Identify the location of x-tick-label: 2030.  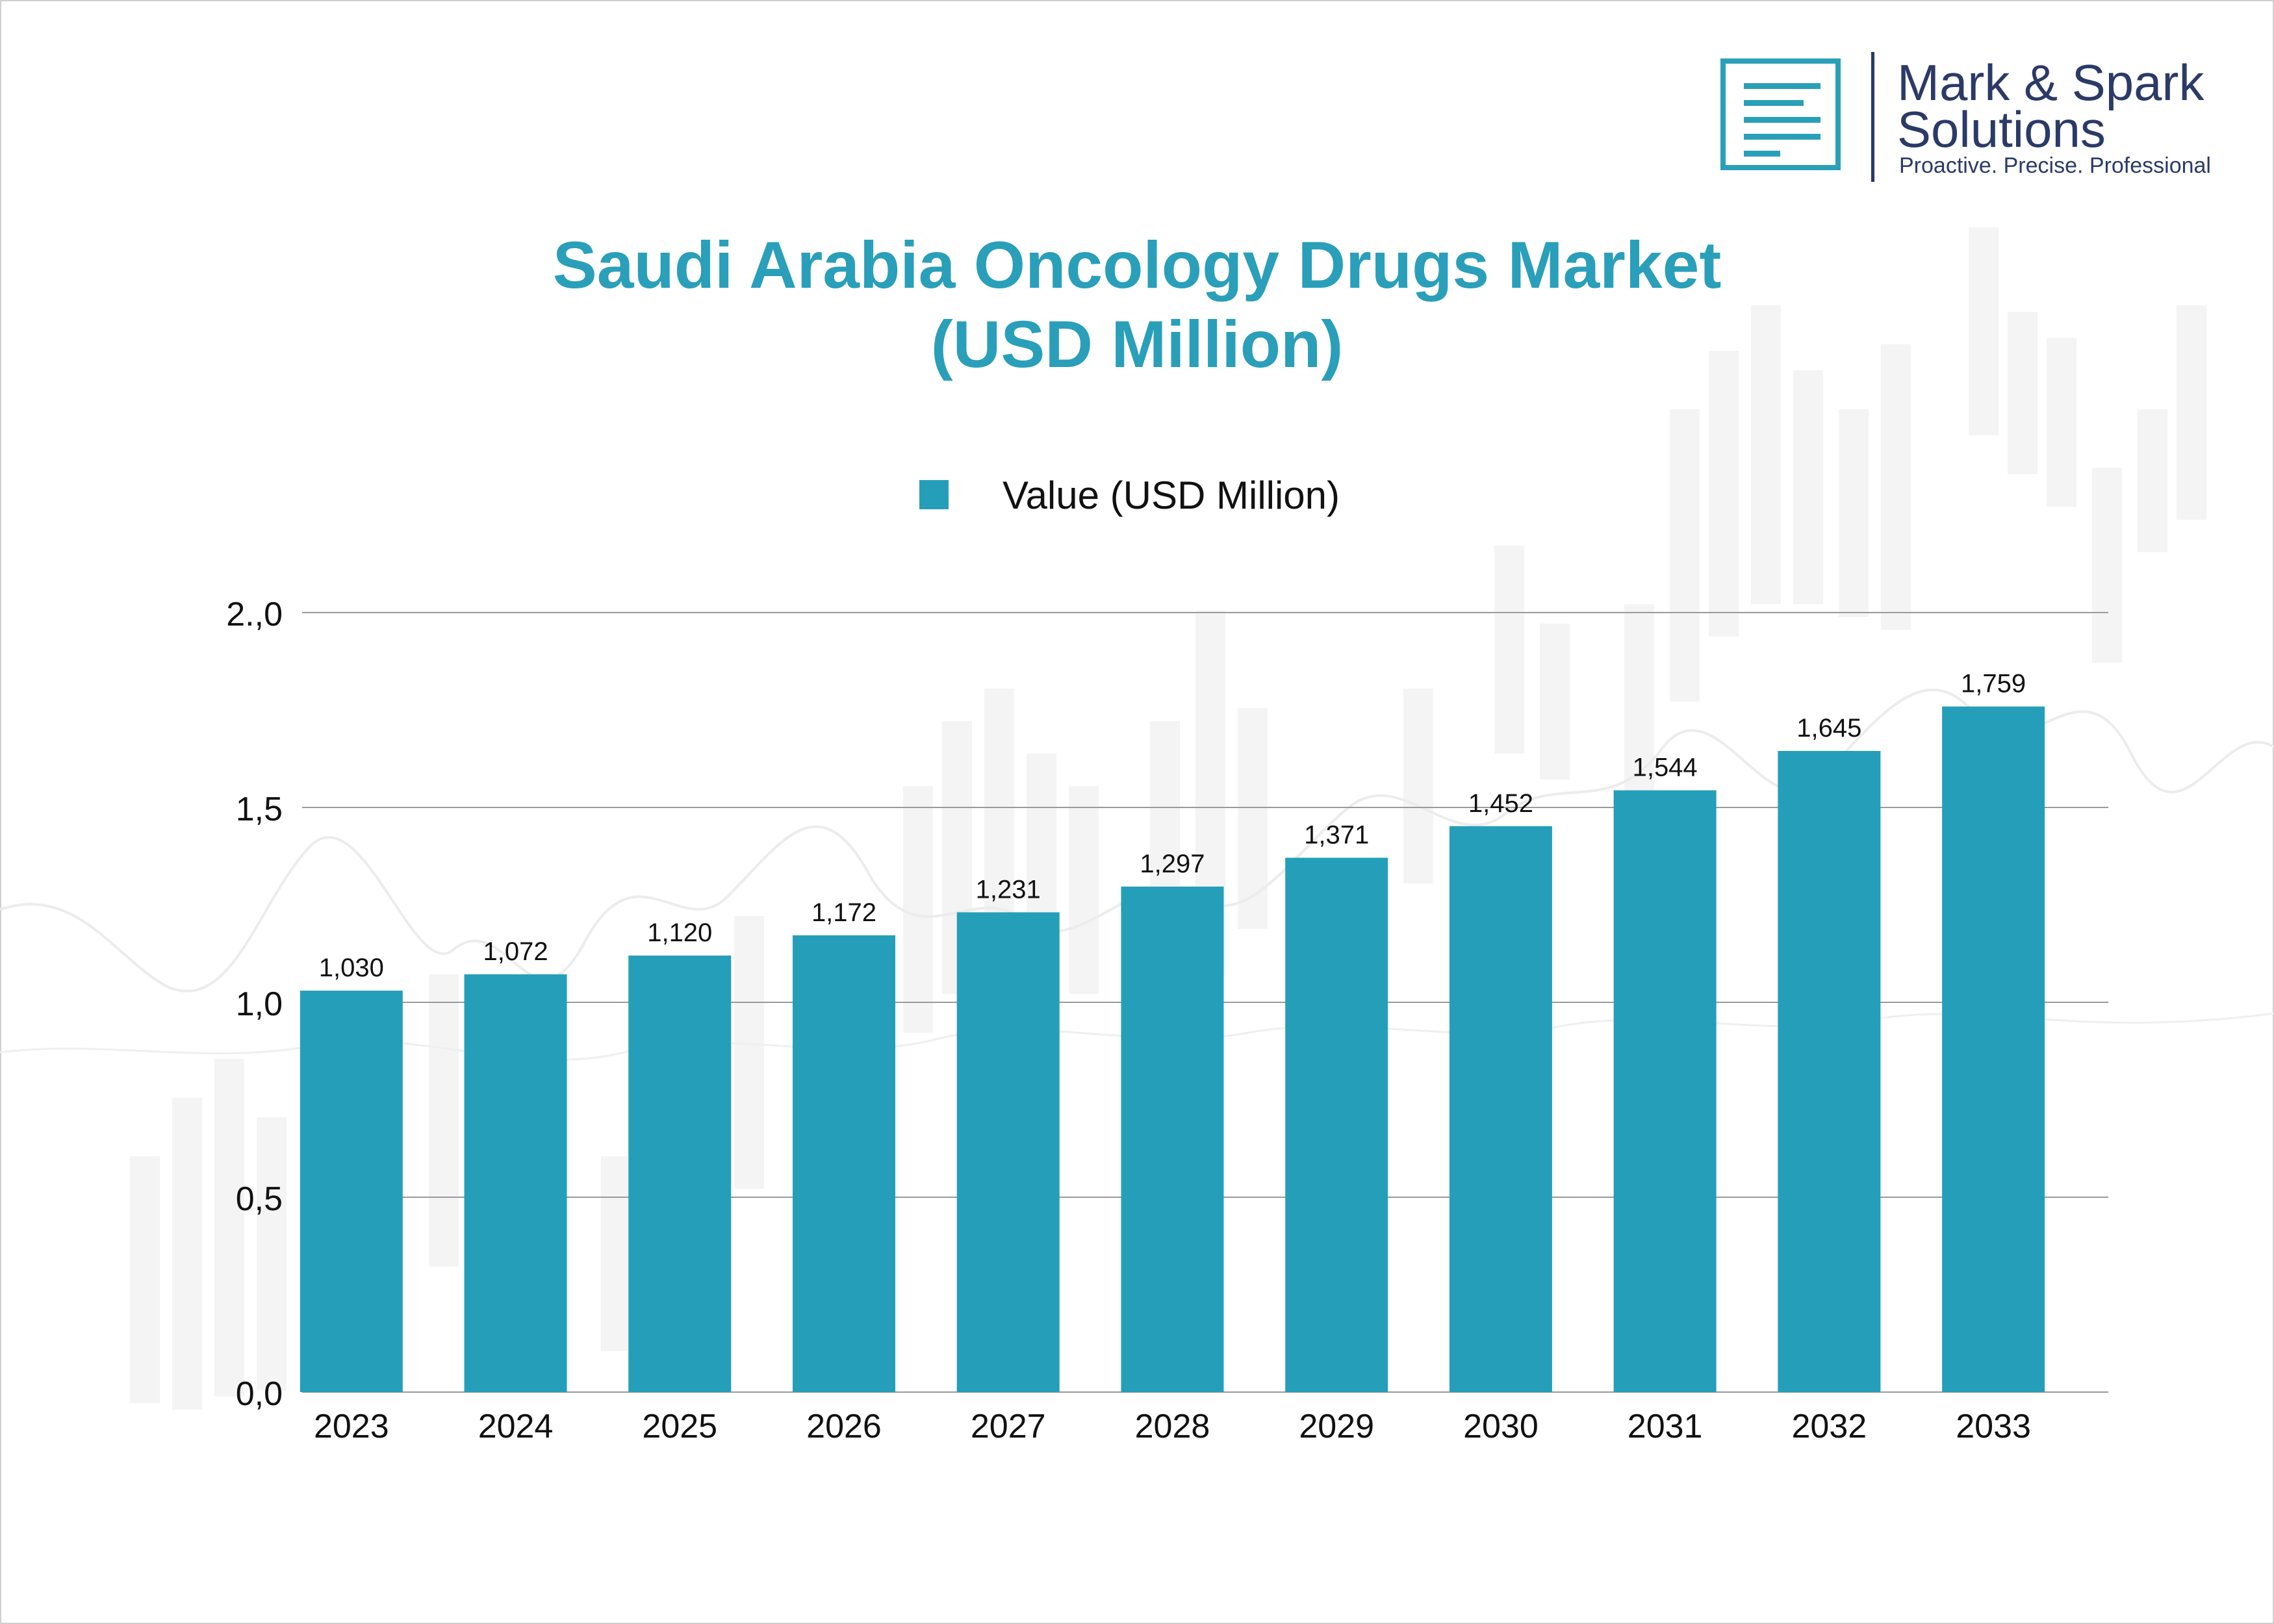
(1501, 1426).